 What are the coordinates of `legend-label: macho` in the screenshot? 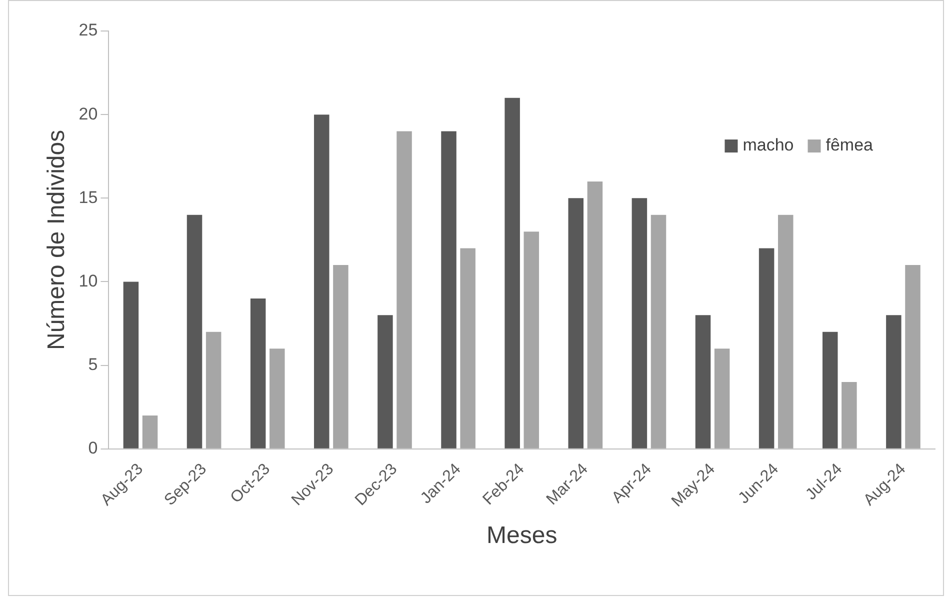 It's located at (768, 145).